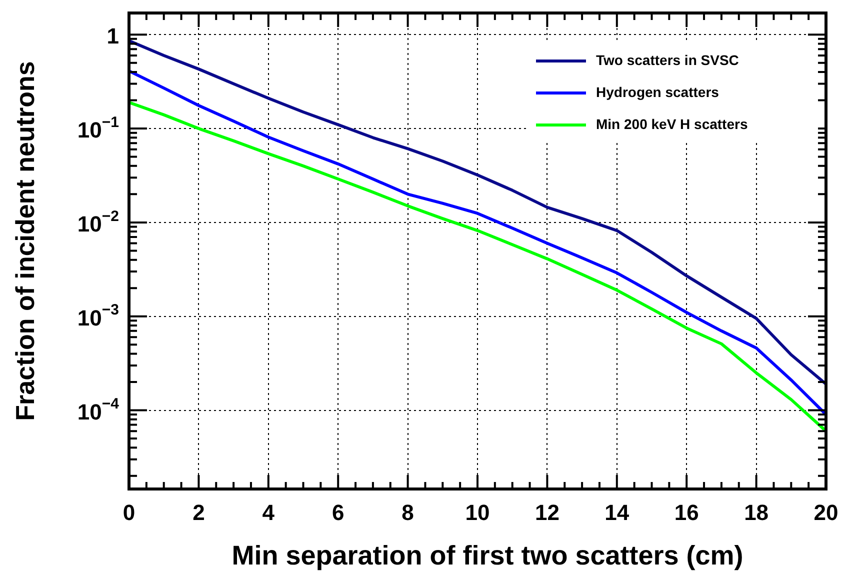  Describe the element at coordinates (658, 92) in the screenshot. I see `legend-label: Hydrogen scatters` at that location.